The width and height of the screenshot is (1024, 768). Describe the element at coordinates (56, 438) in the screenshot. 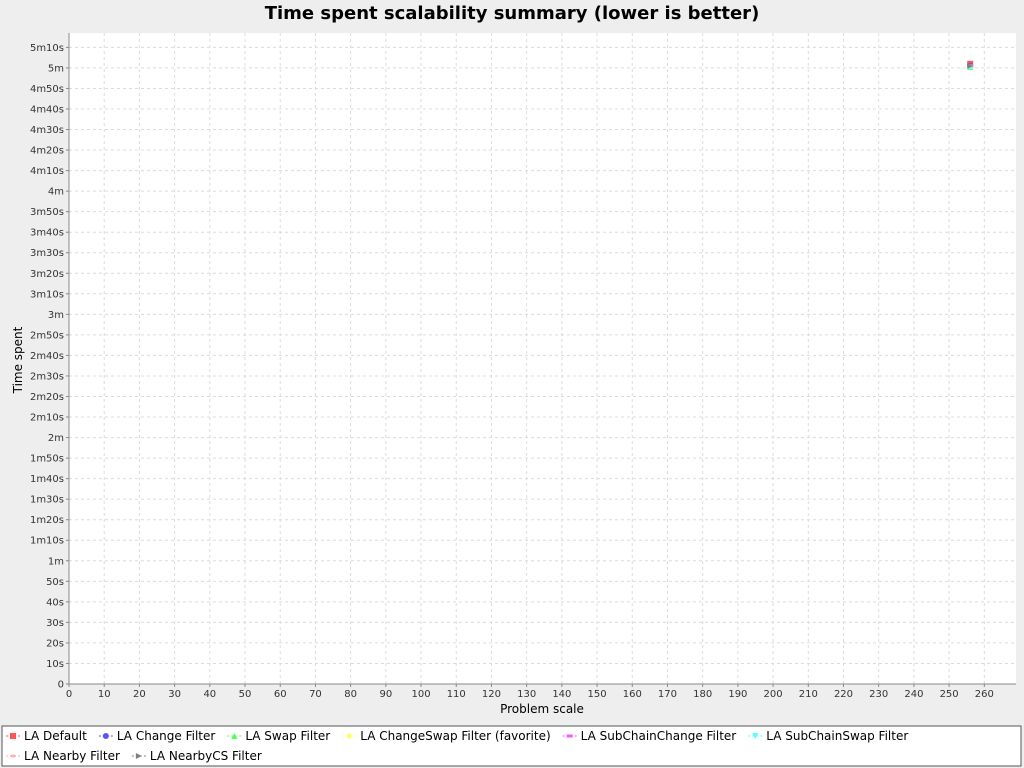

I see `y-tick-label: 2m` at that location.